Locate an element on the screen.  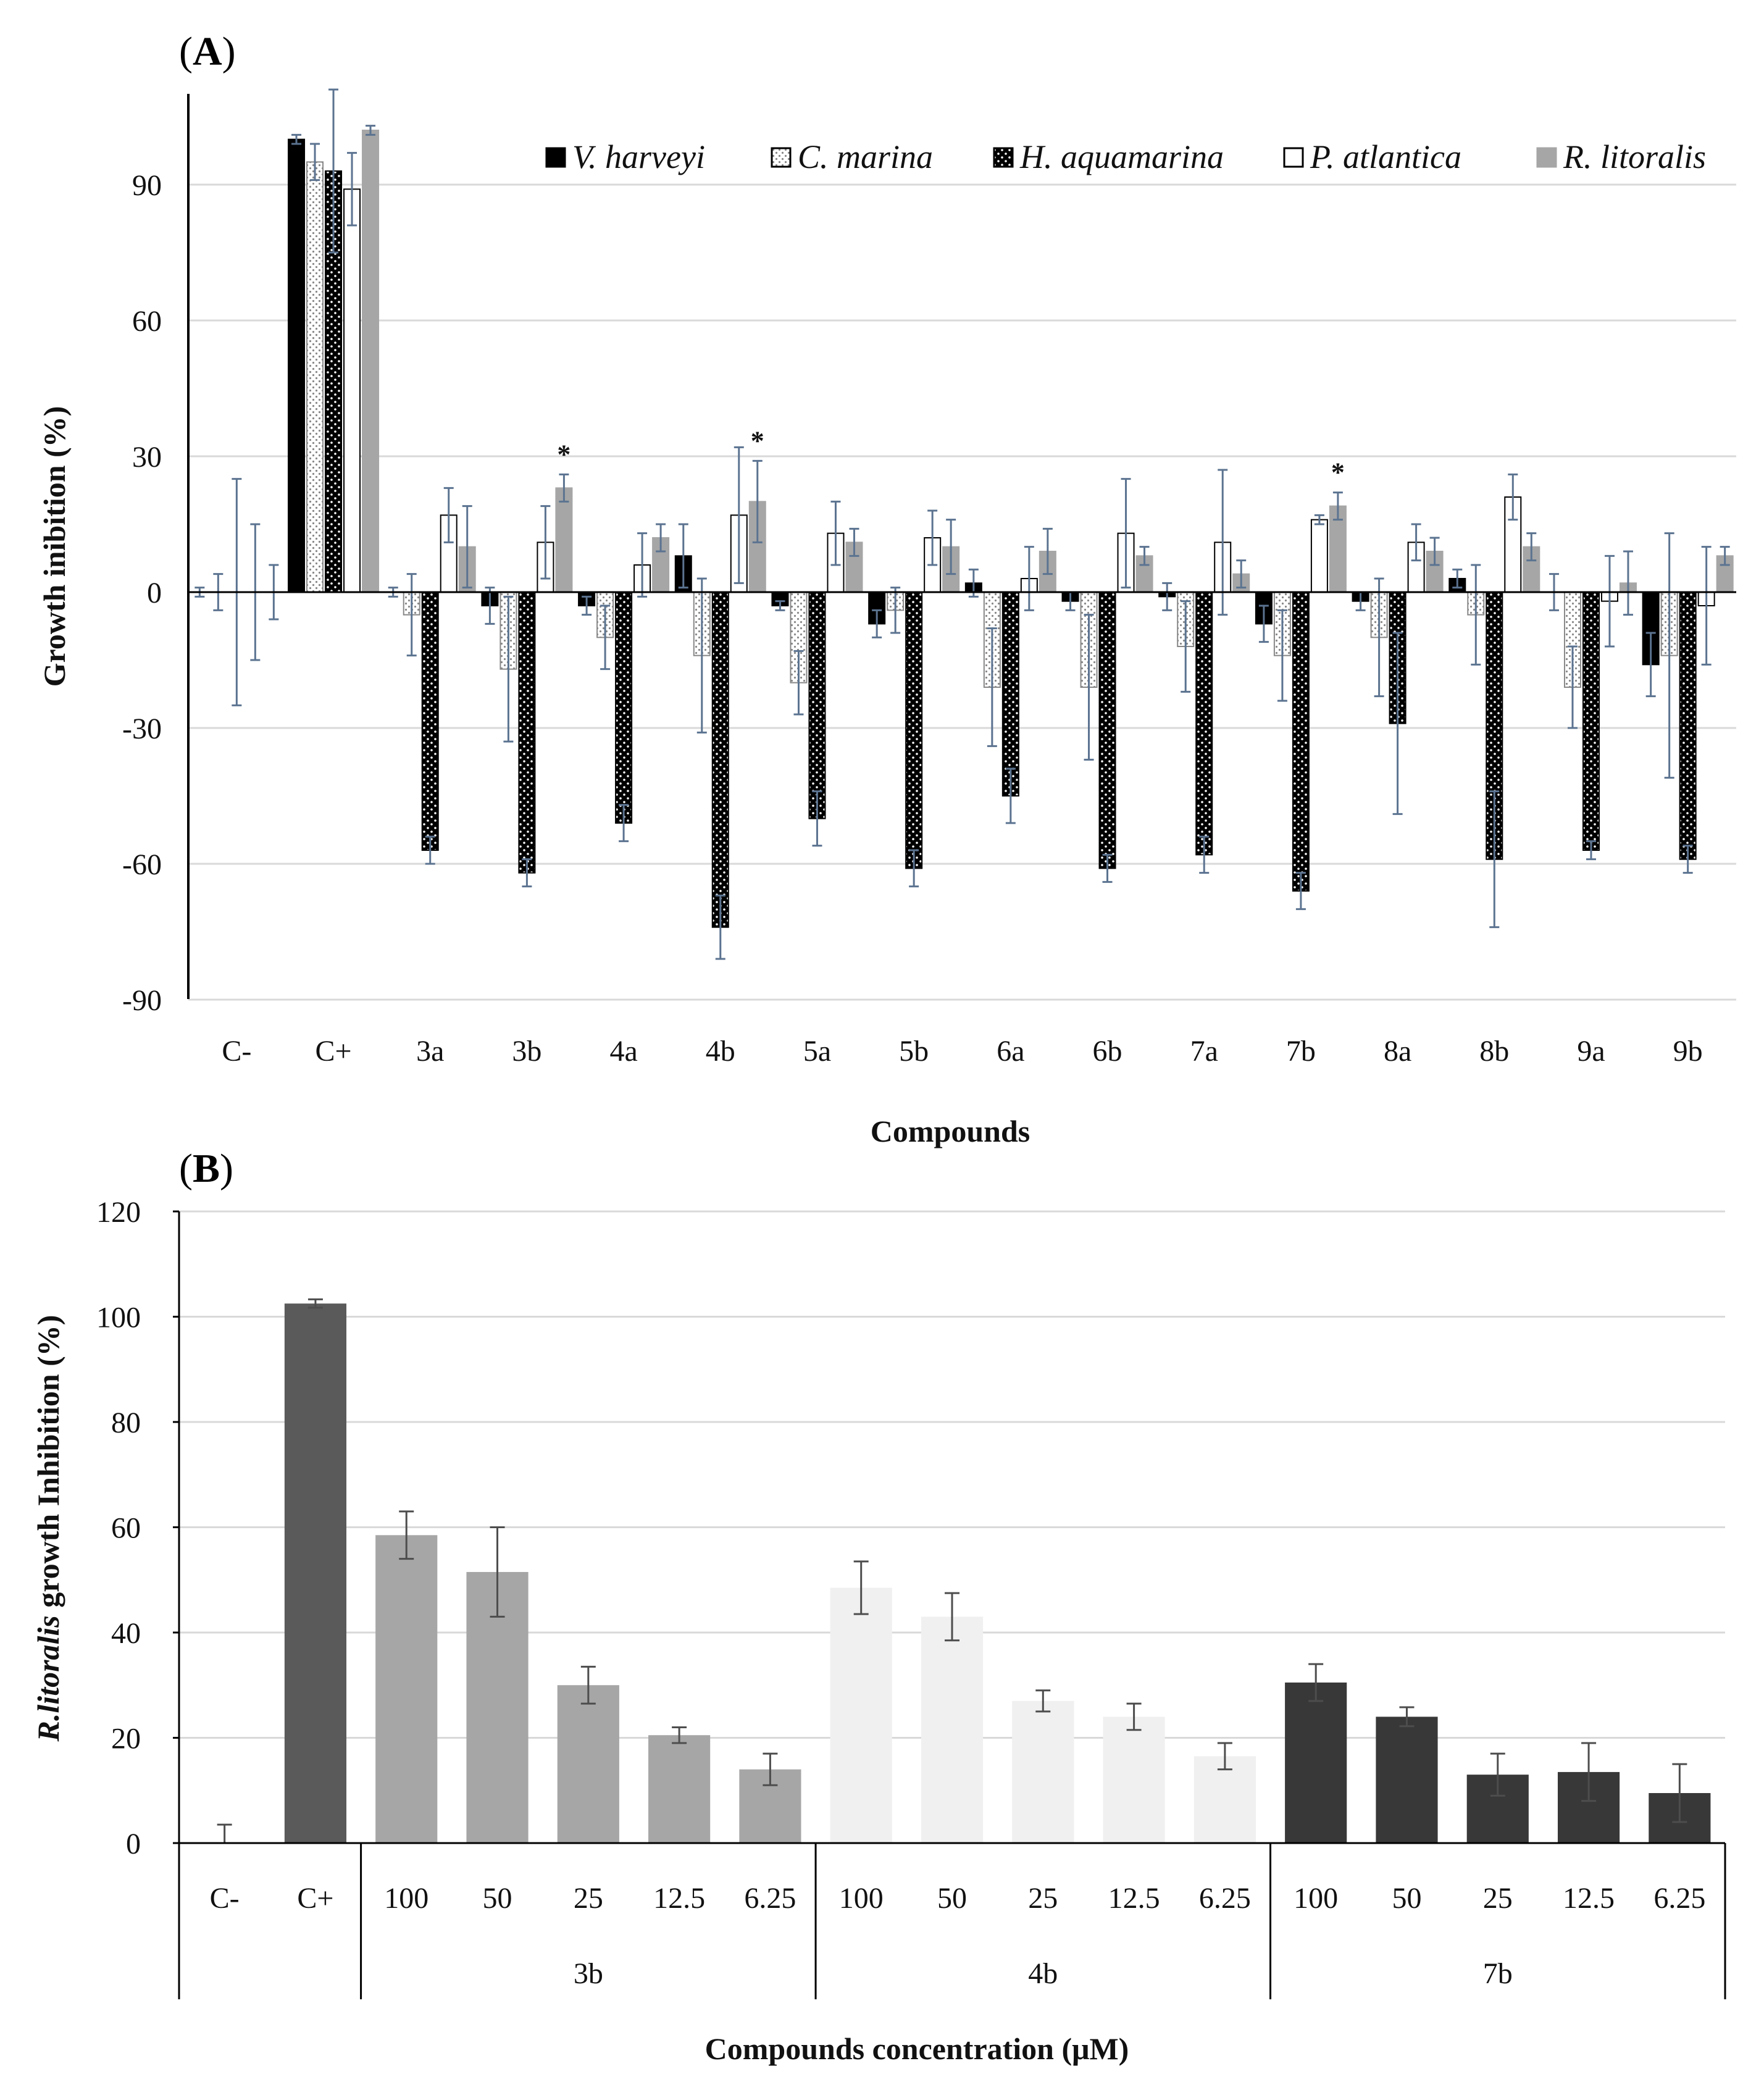
panel-a-label: (A) is located at coordinates (207, 51).